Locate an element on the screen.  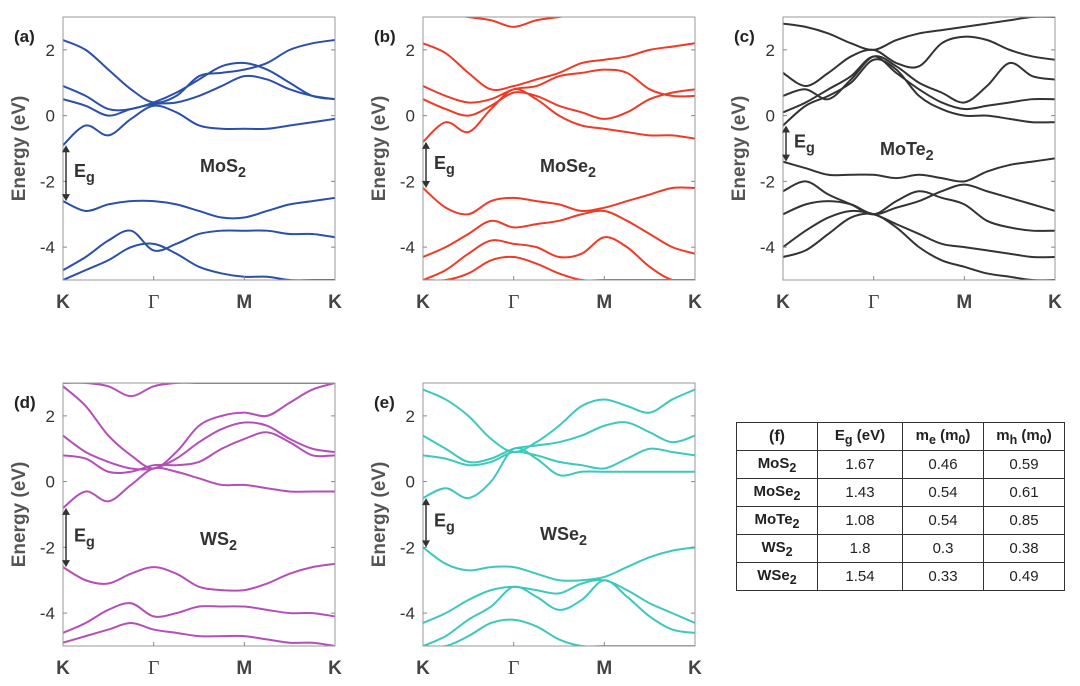
material-label: WS2 is located at coordinates (218, 541).